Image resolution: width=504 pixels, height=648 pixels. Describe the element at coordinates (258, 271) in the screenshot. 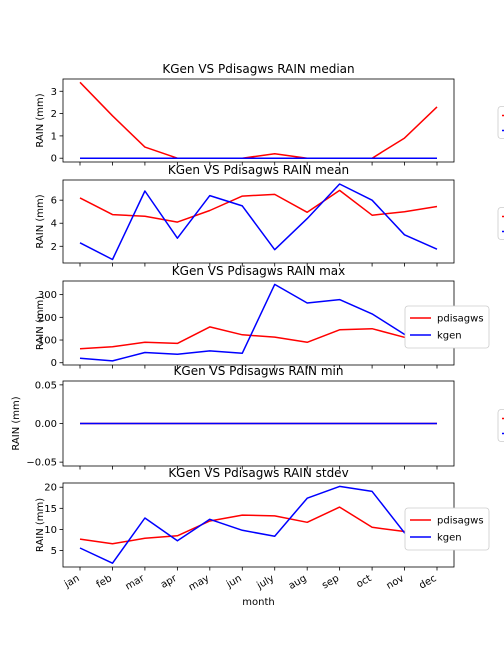

I see `chart-title: KGen VS Pdisagws RAIN max` at that location.